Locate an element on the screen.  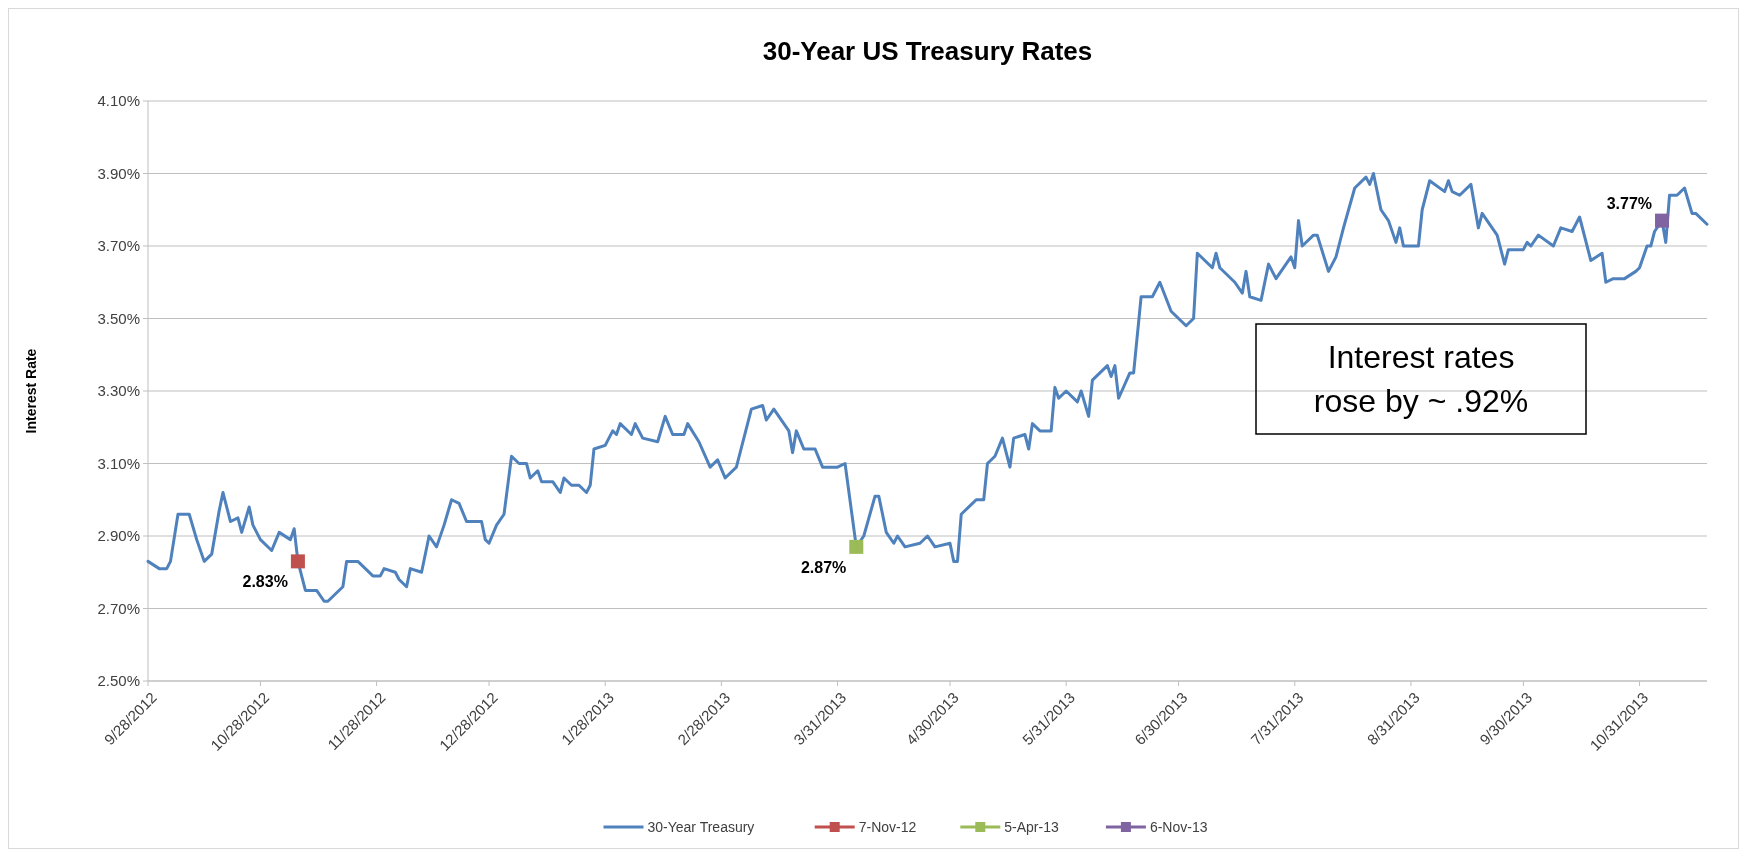
y-tick-label: 2.70% is located at coordinates (118, 608).